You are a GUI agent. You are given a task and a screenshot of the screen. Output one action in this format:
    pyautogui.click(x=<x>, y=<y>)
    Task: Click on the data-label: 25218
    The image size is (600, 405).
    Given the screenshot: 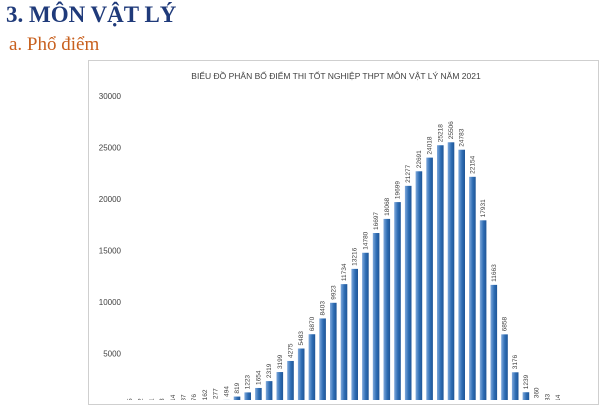 What is the action you would take?
    pyautogui.click(x=440, y=133)
    